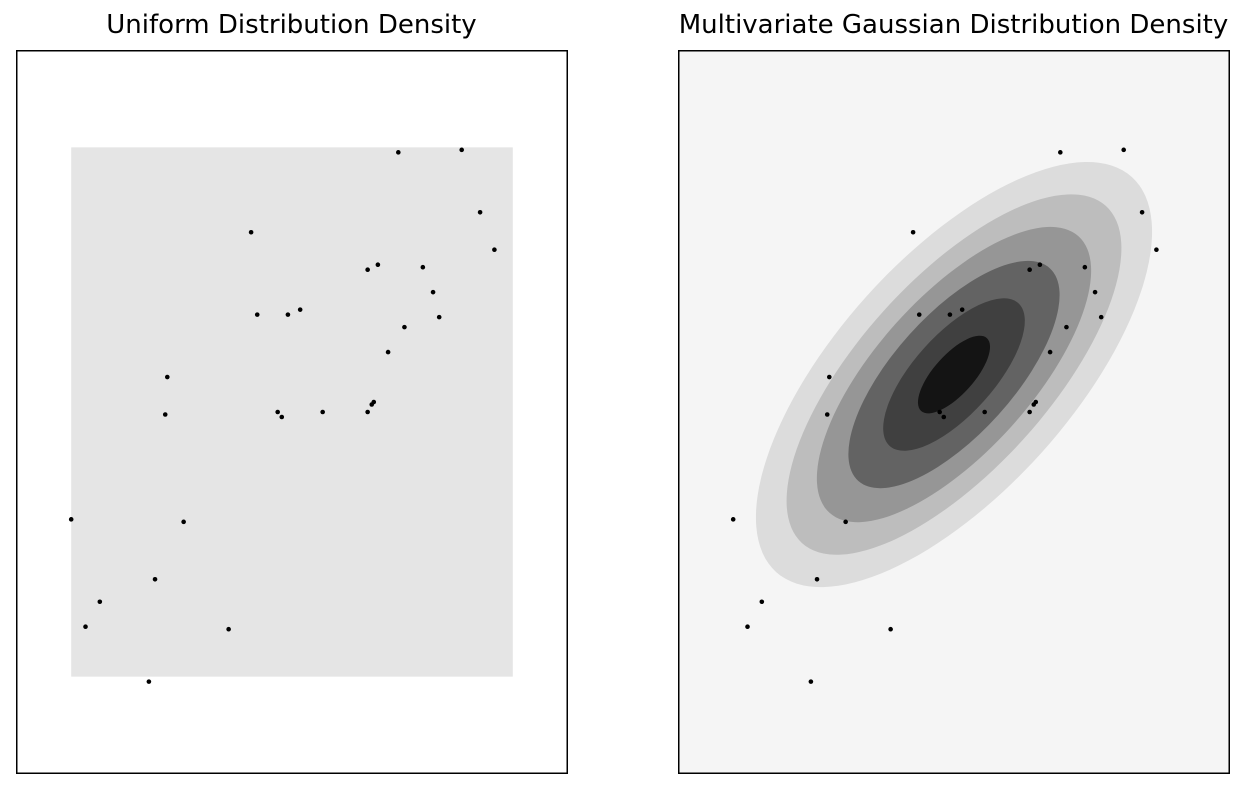  What do you see at coordinates (291, 25) in the screenshot?
I see `uniform-chart-title: Uniform Distribution Density` at bounding box center [291, 25].